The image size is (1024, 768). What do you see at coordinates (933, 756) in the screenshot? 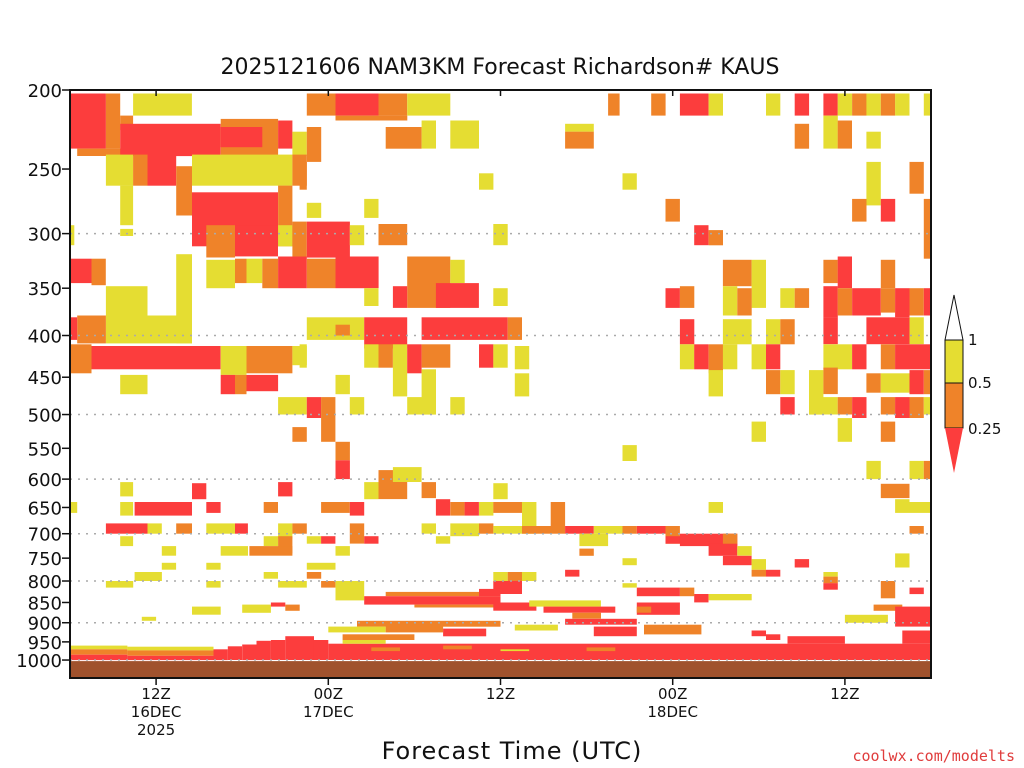
I see `credit-link: coolwx.com/modelts` at bounding box center [933, 756].